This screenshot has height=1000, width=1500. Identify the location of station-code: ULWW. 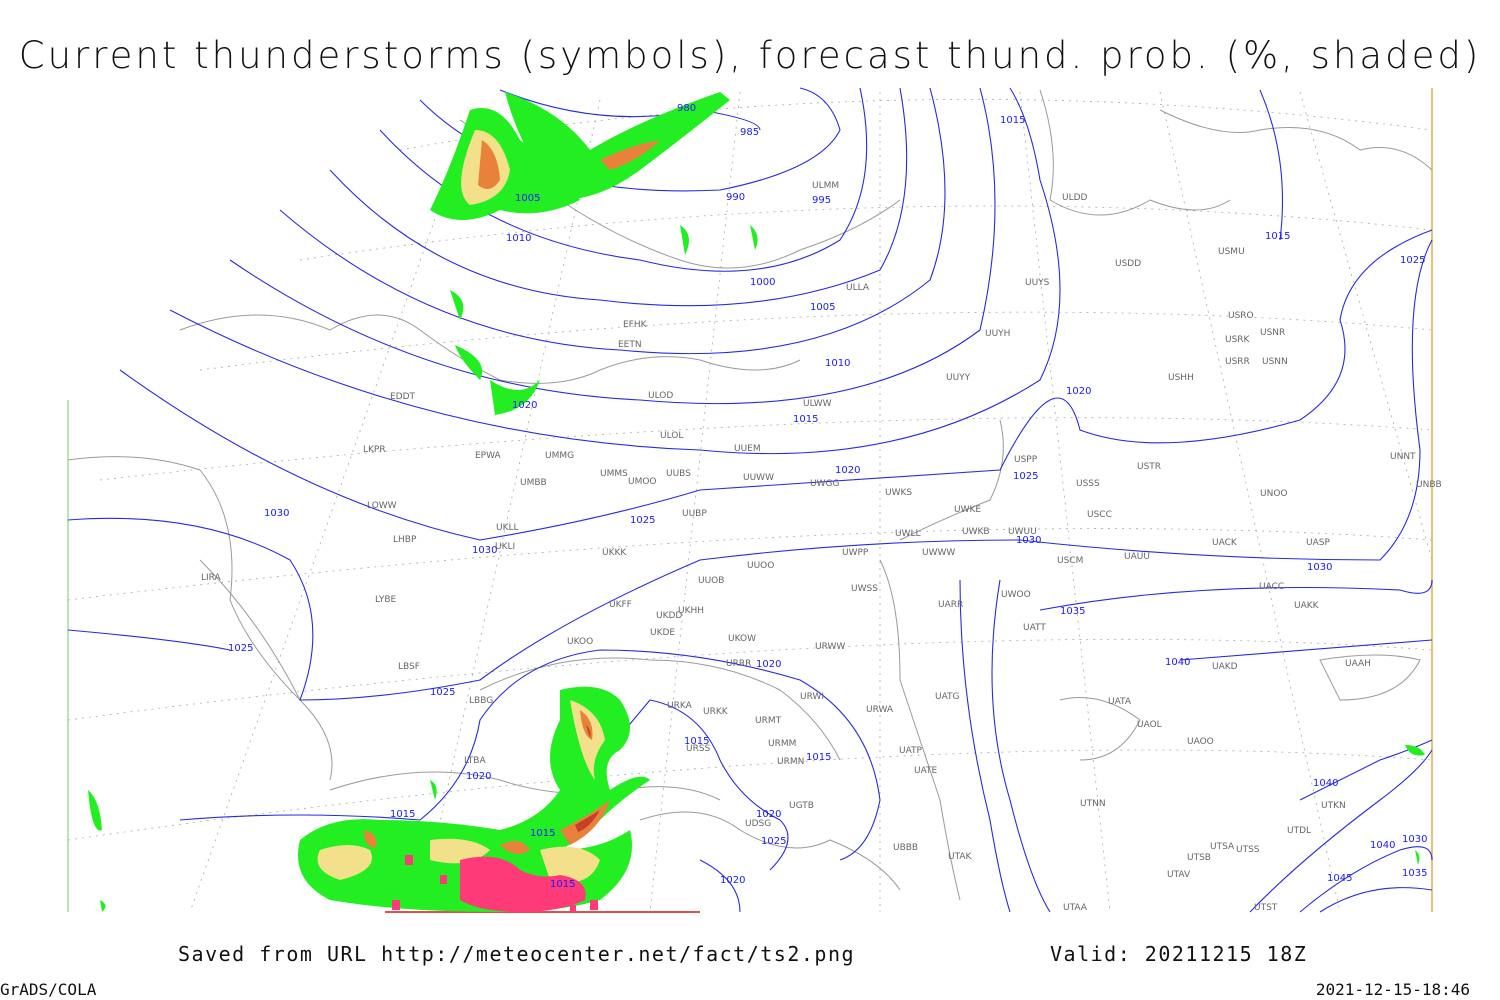
(817, 404).